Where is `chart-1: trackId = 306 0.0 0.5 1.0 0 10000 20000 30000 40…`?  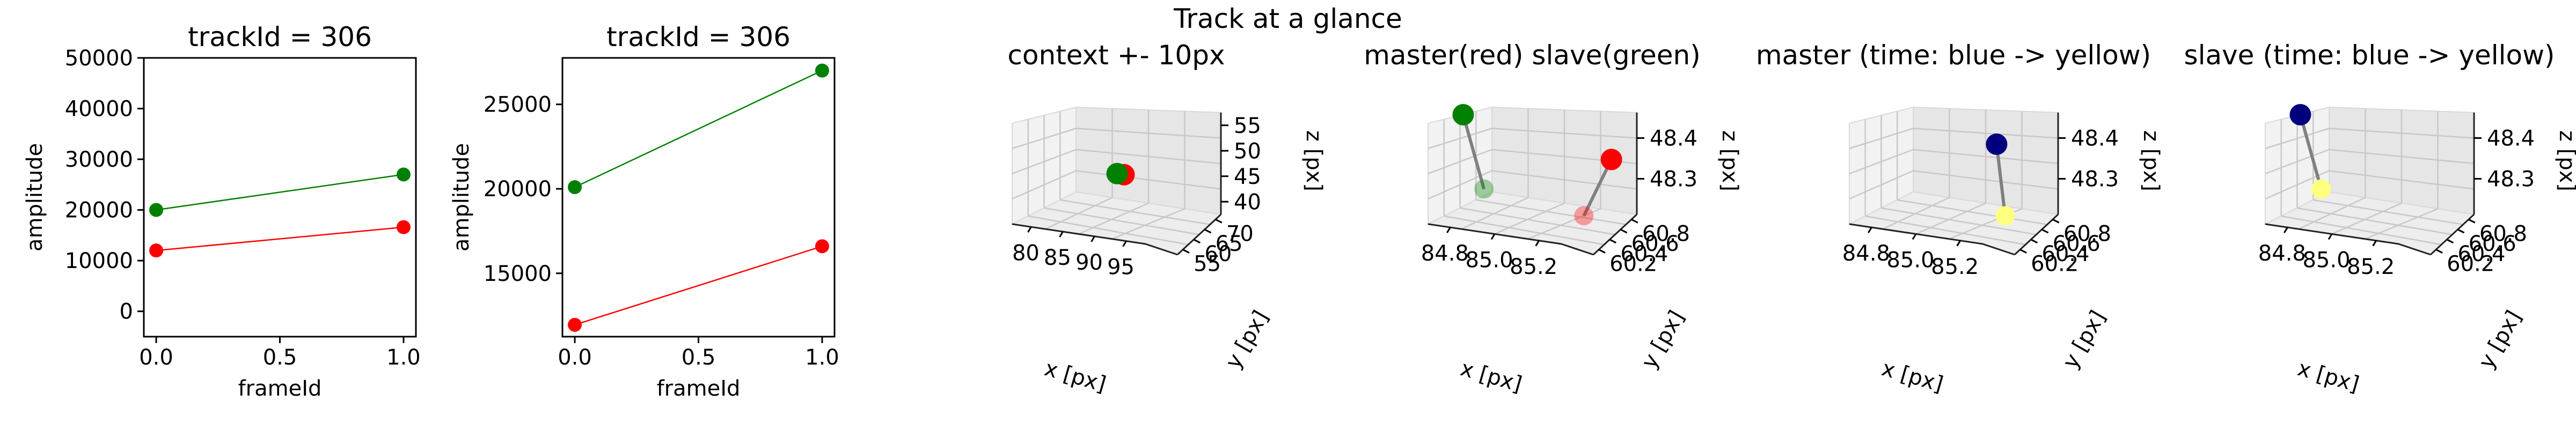 chart-1: trackId = 306 0.0 0.5 1.0 0 10000 20000 30000 40… is located at coordinates (222, 211).